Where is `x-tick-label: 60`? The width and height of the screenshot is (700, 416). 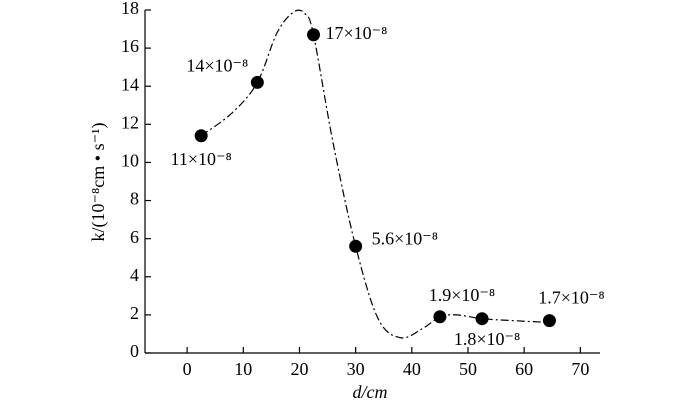 x-tick-label: 60 is located at coordinates (524, 369).